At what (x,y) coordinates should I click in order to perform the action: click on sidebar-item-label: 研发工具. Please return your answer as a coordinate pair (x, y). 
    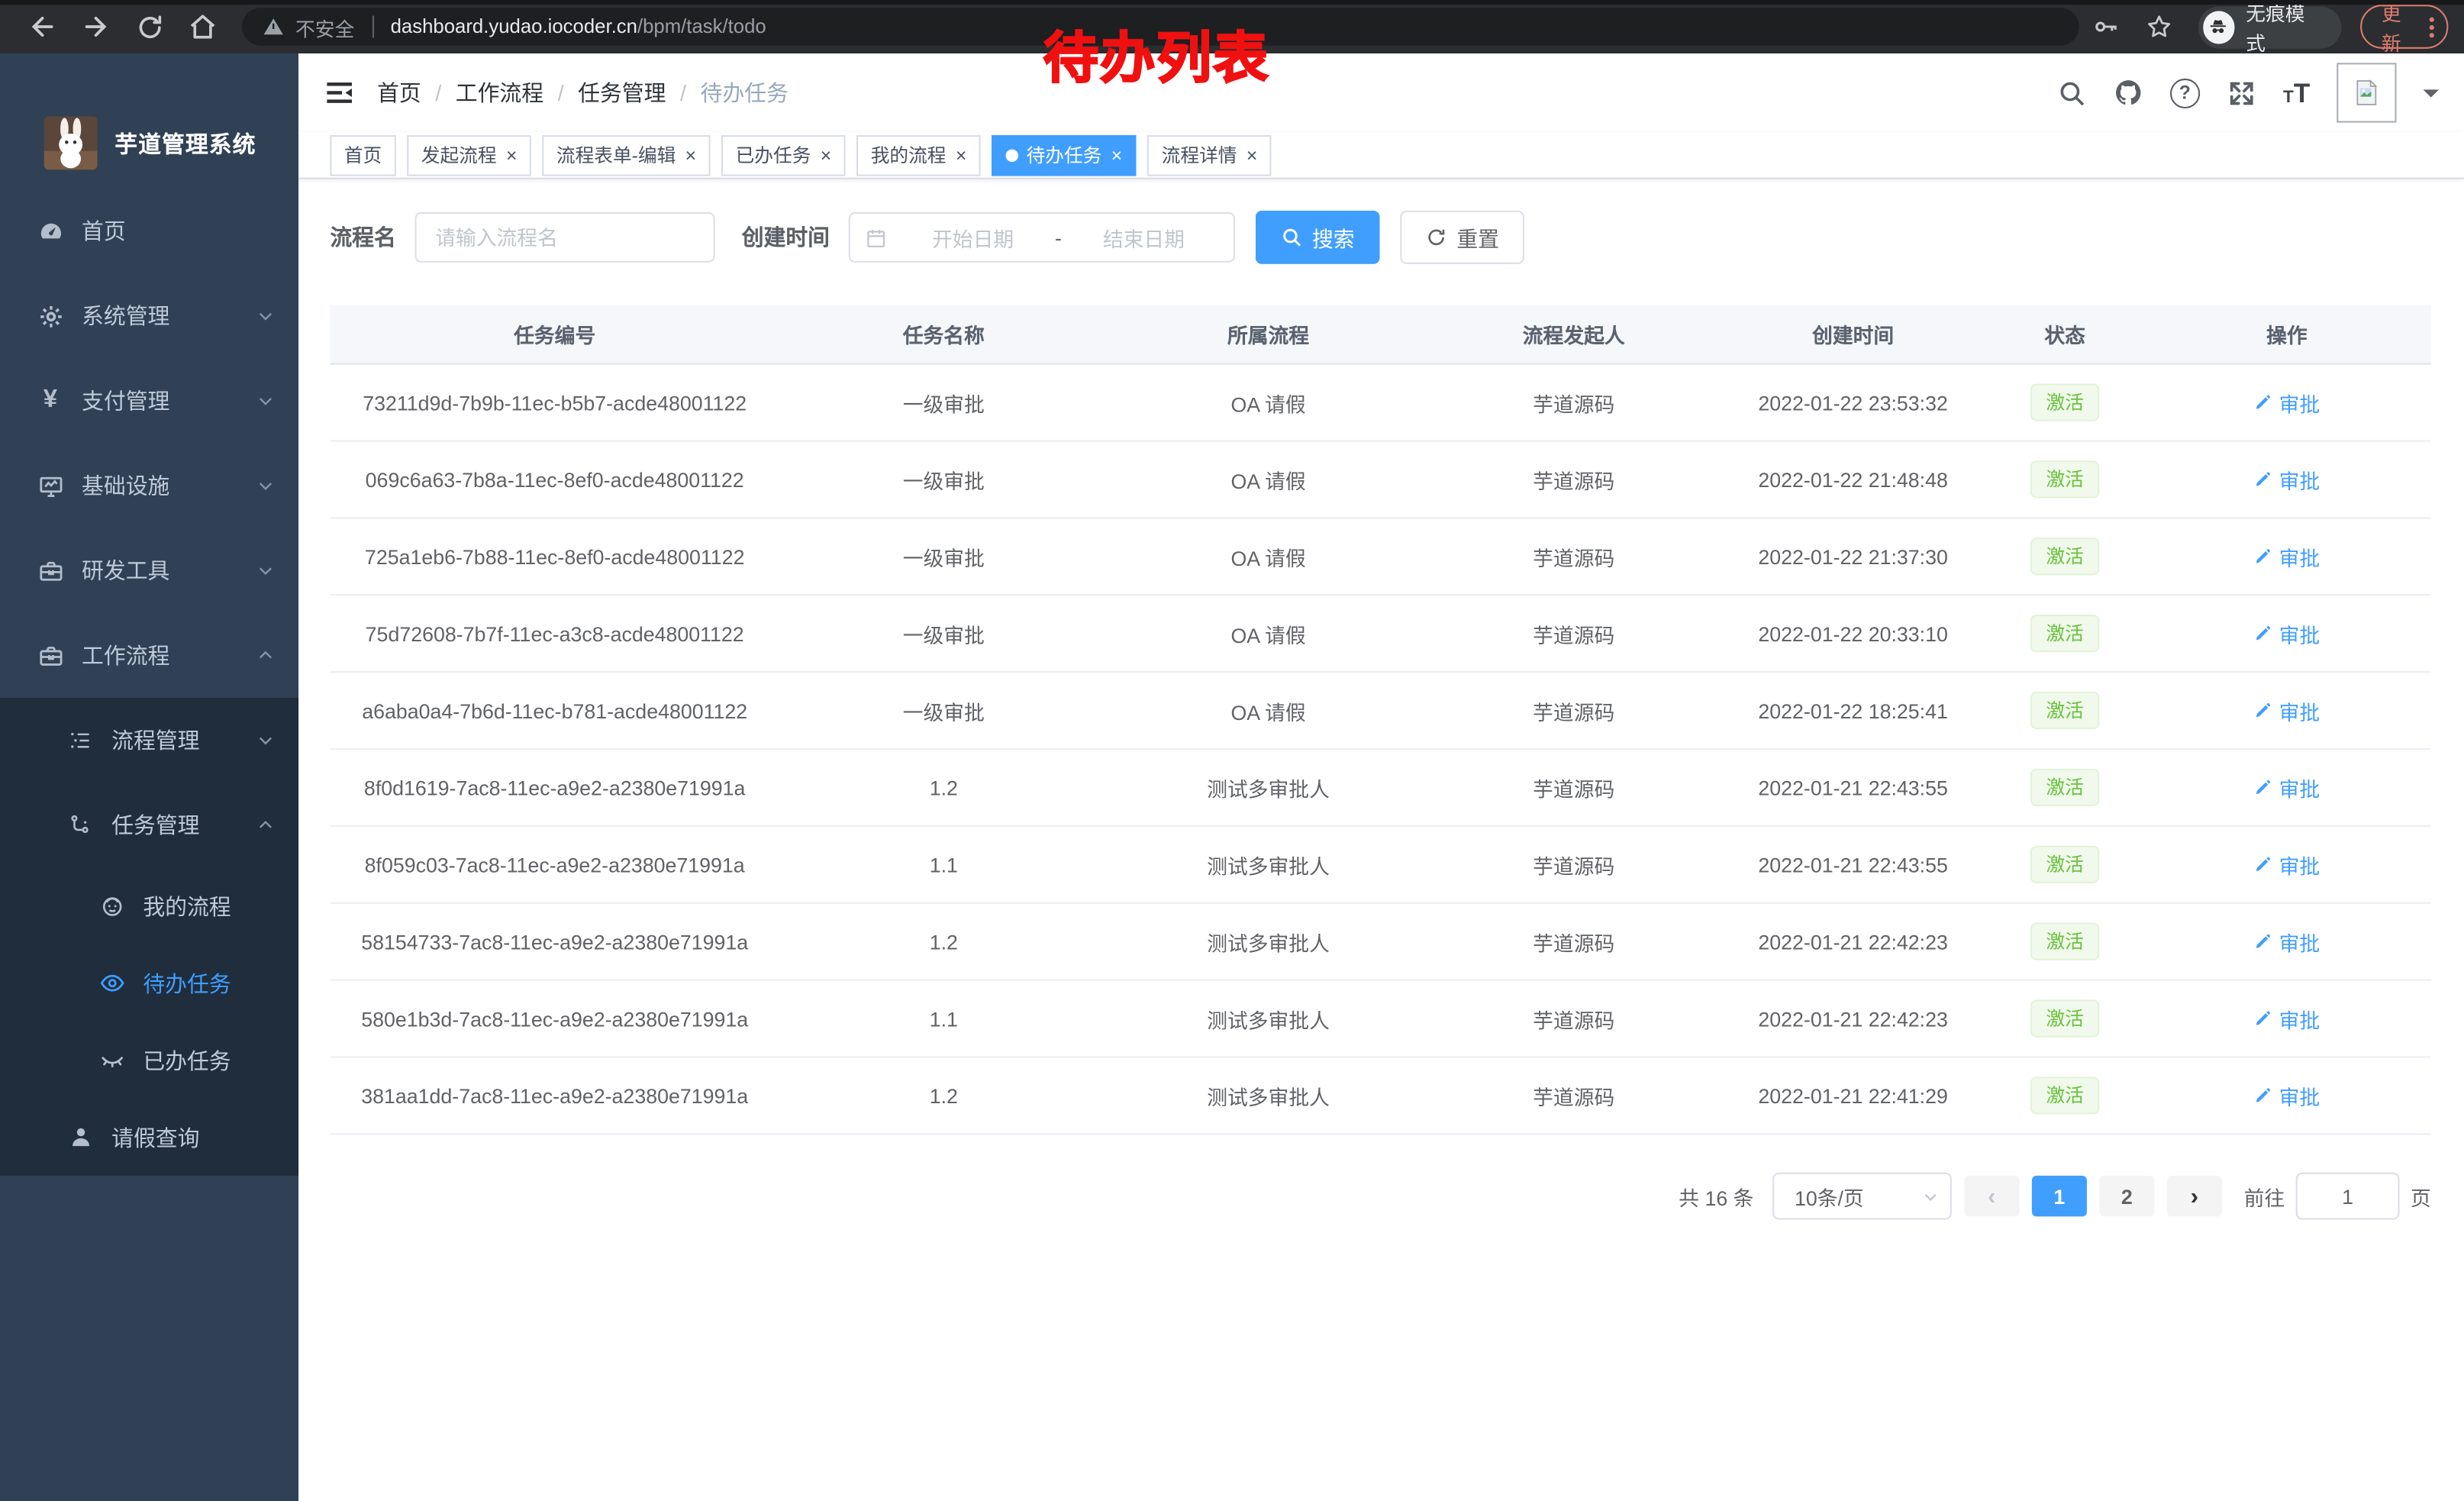
    Looking at the image, I should click on (126, 570).